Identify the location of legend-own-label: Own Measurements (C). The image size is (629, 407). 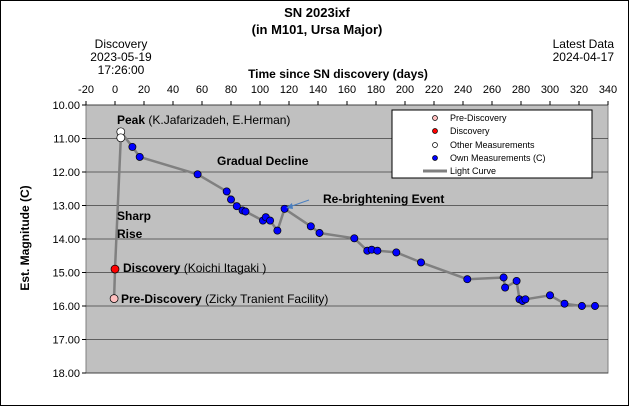
(498, 158).